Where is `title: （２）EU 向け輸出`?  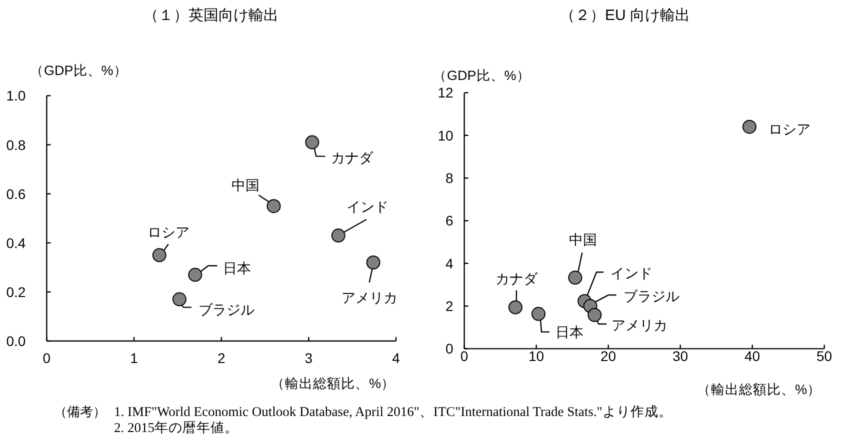
title: （２）EU 向け輸出 is located at coordinates (625, 15).